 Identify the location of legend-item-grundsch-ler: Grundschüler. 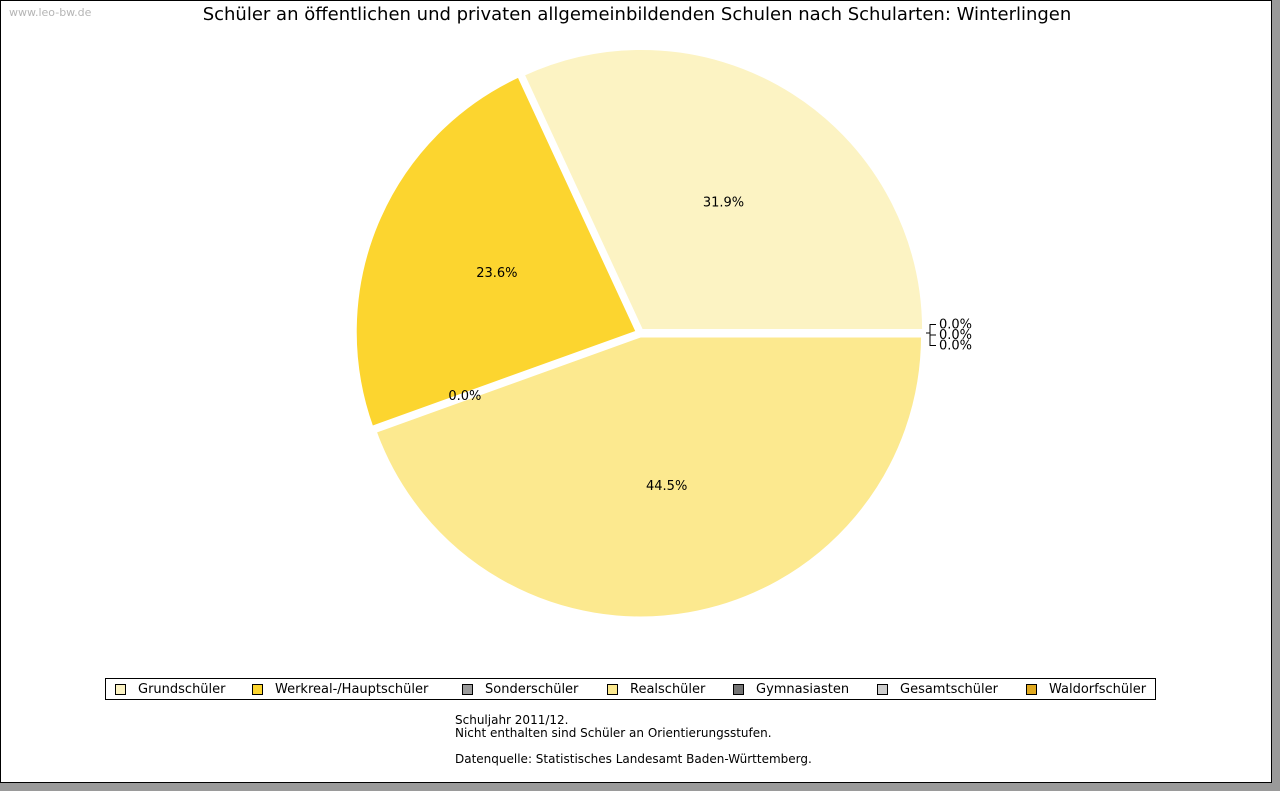
(170, 689).